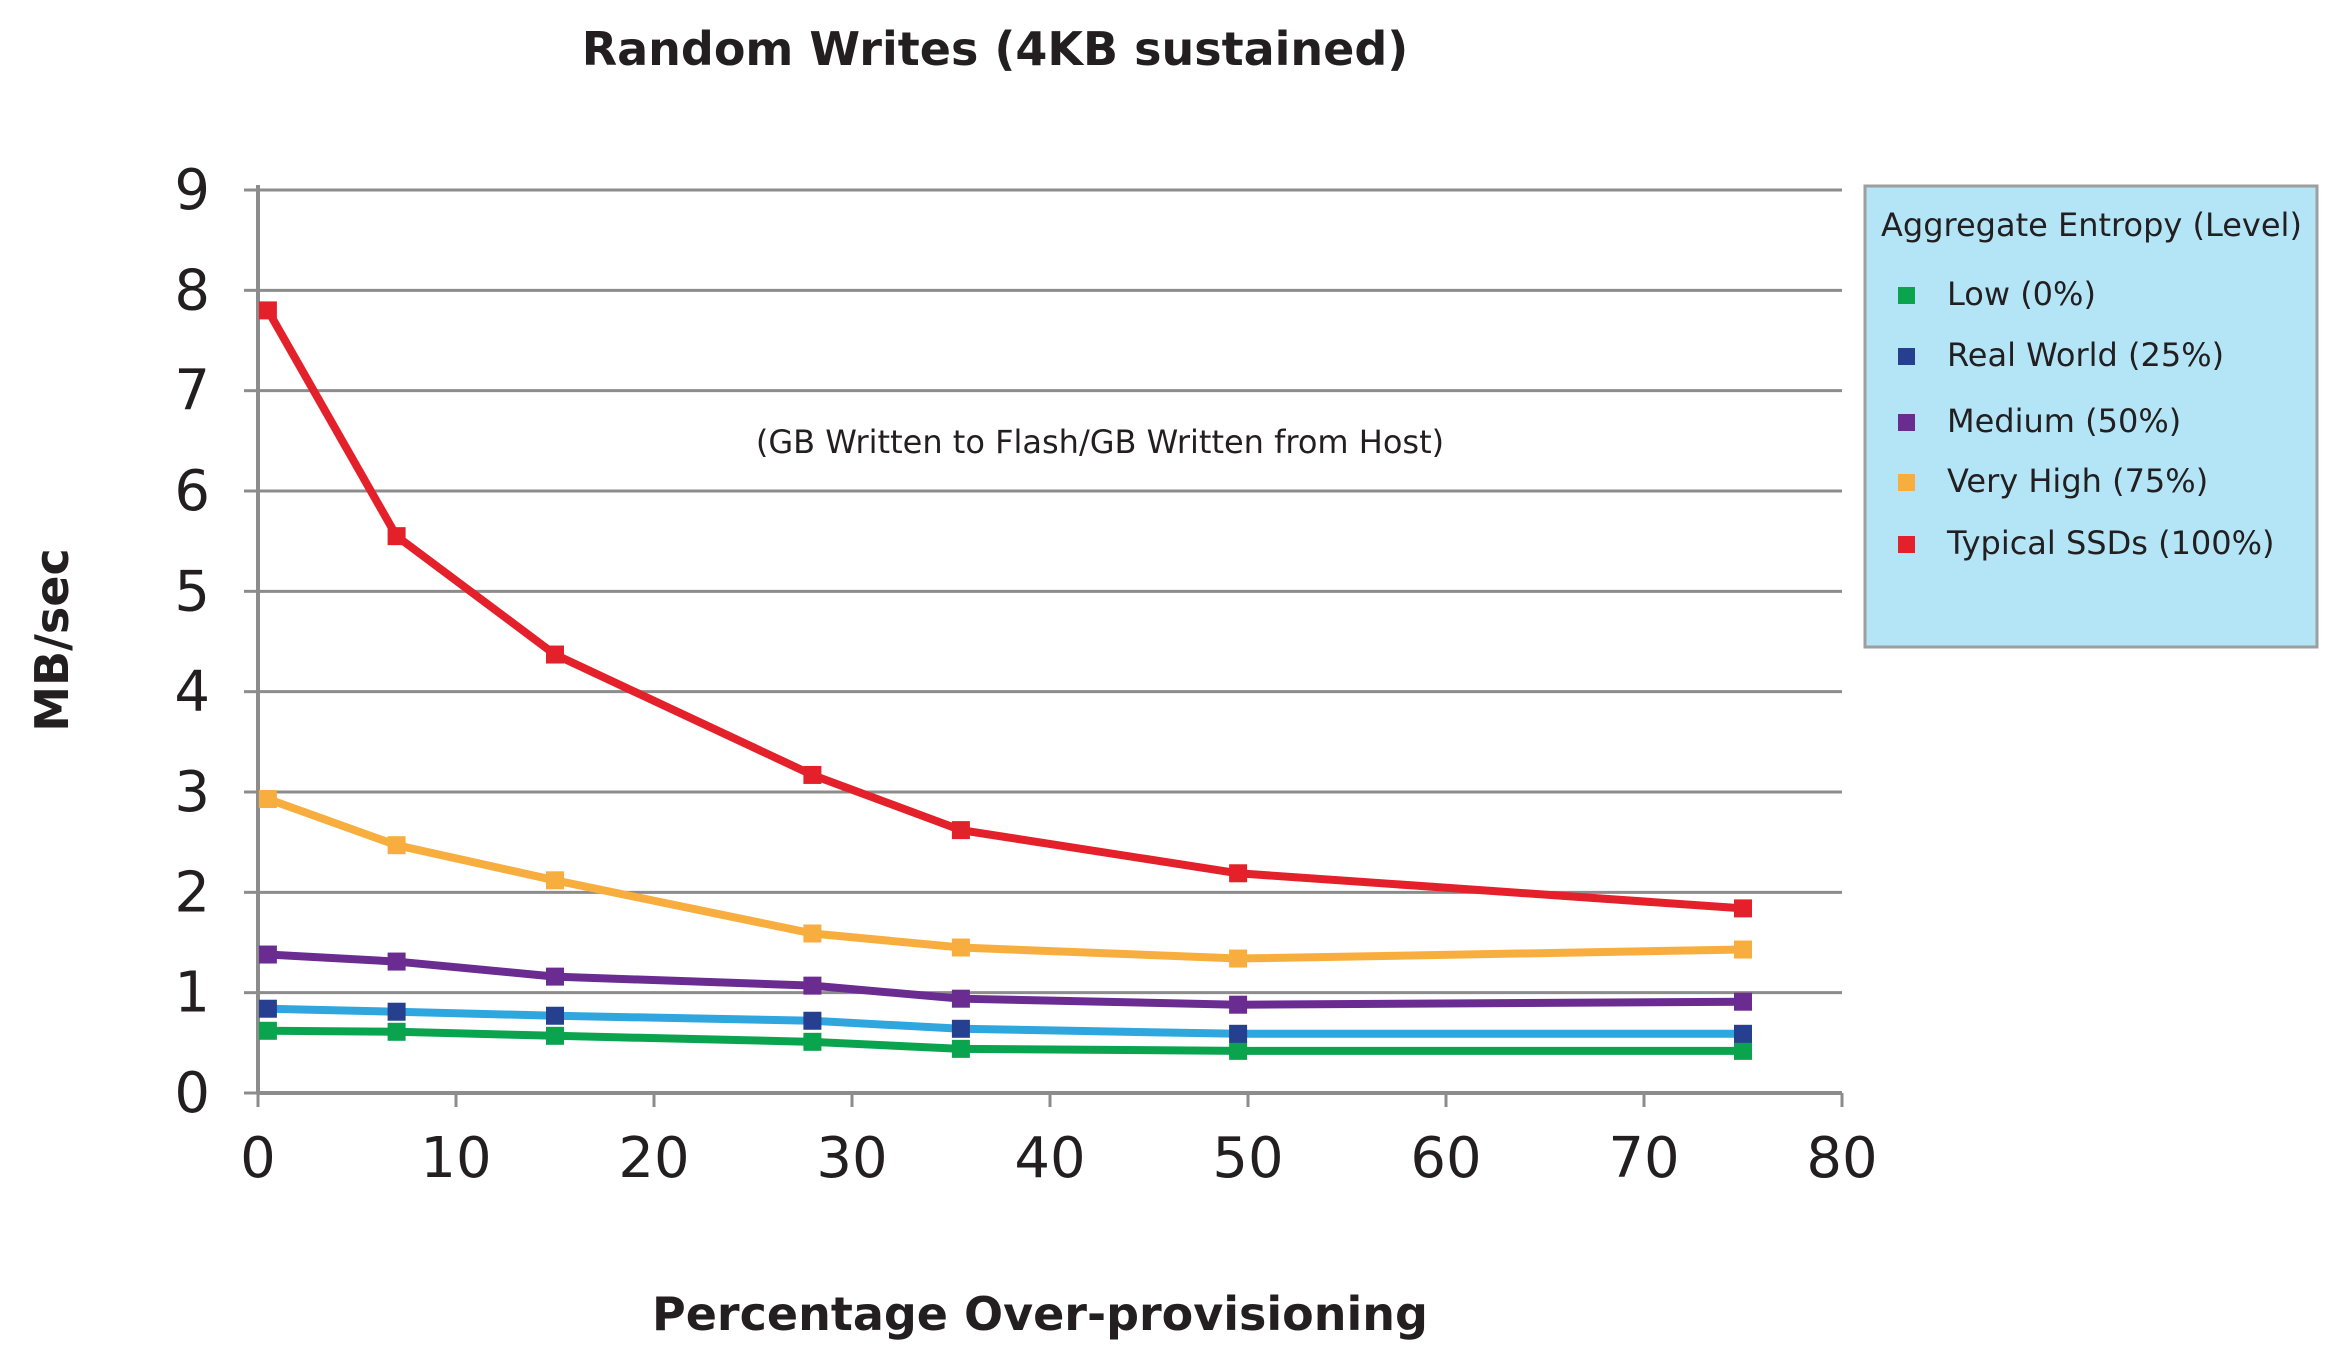 This screenshot has width=2327, height=1354. Describe the element at coordinates (192, 692) in the screenshot. I see `y-tick-label-4: 4` at that location.